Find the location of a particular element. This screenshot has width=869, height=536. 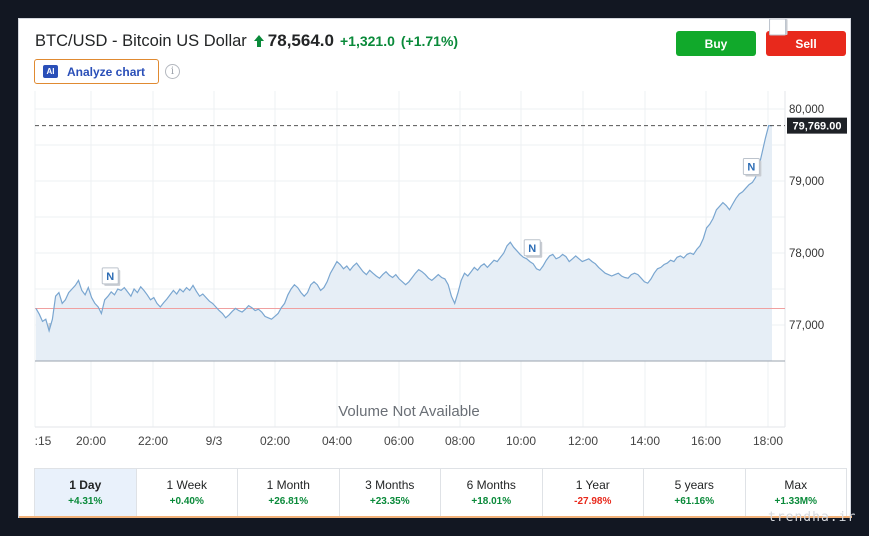

period-tab: Max +1.33M% is located at coordinates (796, 492).